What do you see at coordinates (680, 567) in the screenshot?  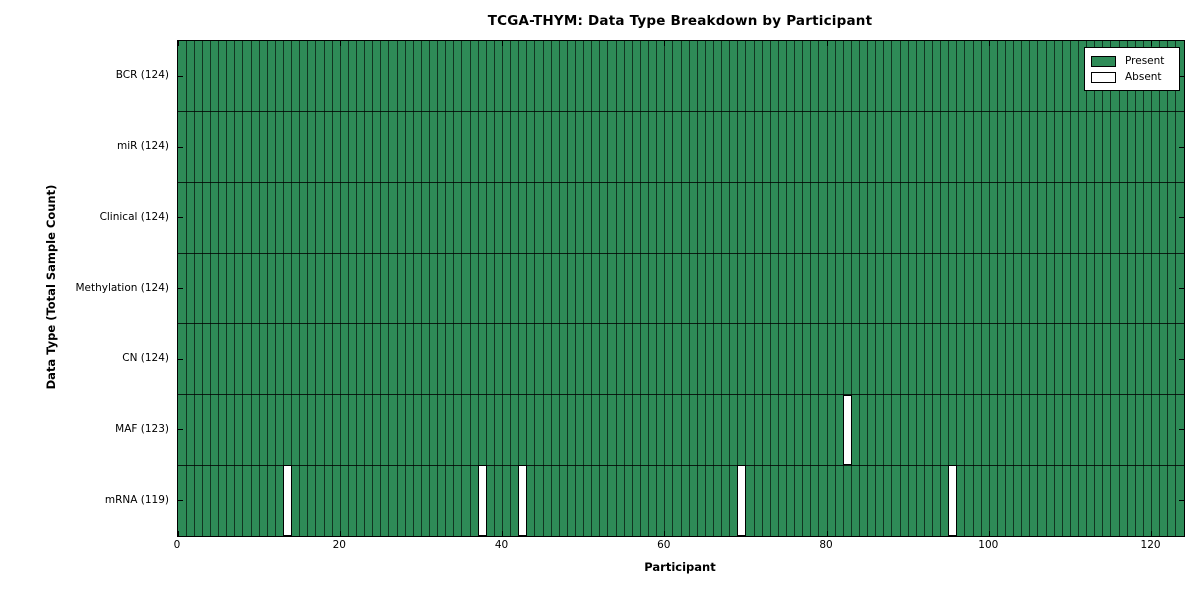 I see `x-axis-label: Participant` at bounding box center [680, 567].